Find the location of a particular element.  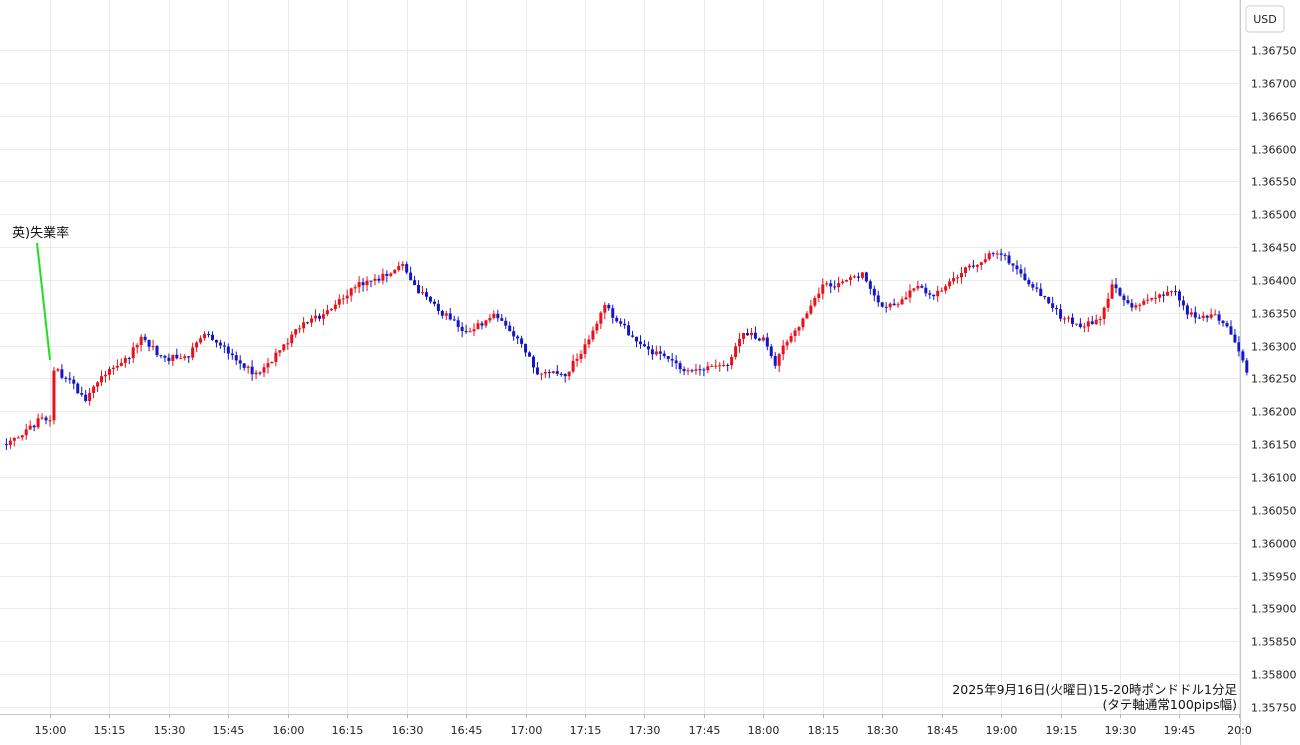

caption-line-1: 2025年9月16日(火曜日)15-20時ポンドドル1分足 is located at coordinates (1094, 689).